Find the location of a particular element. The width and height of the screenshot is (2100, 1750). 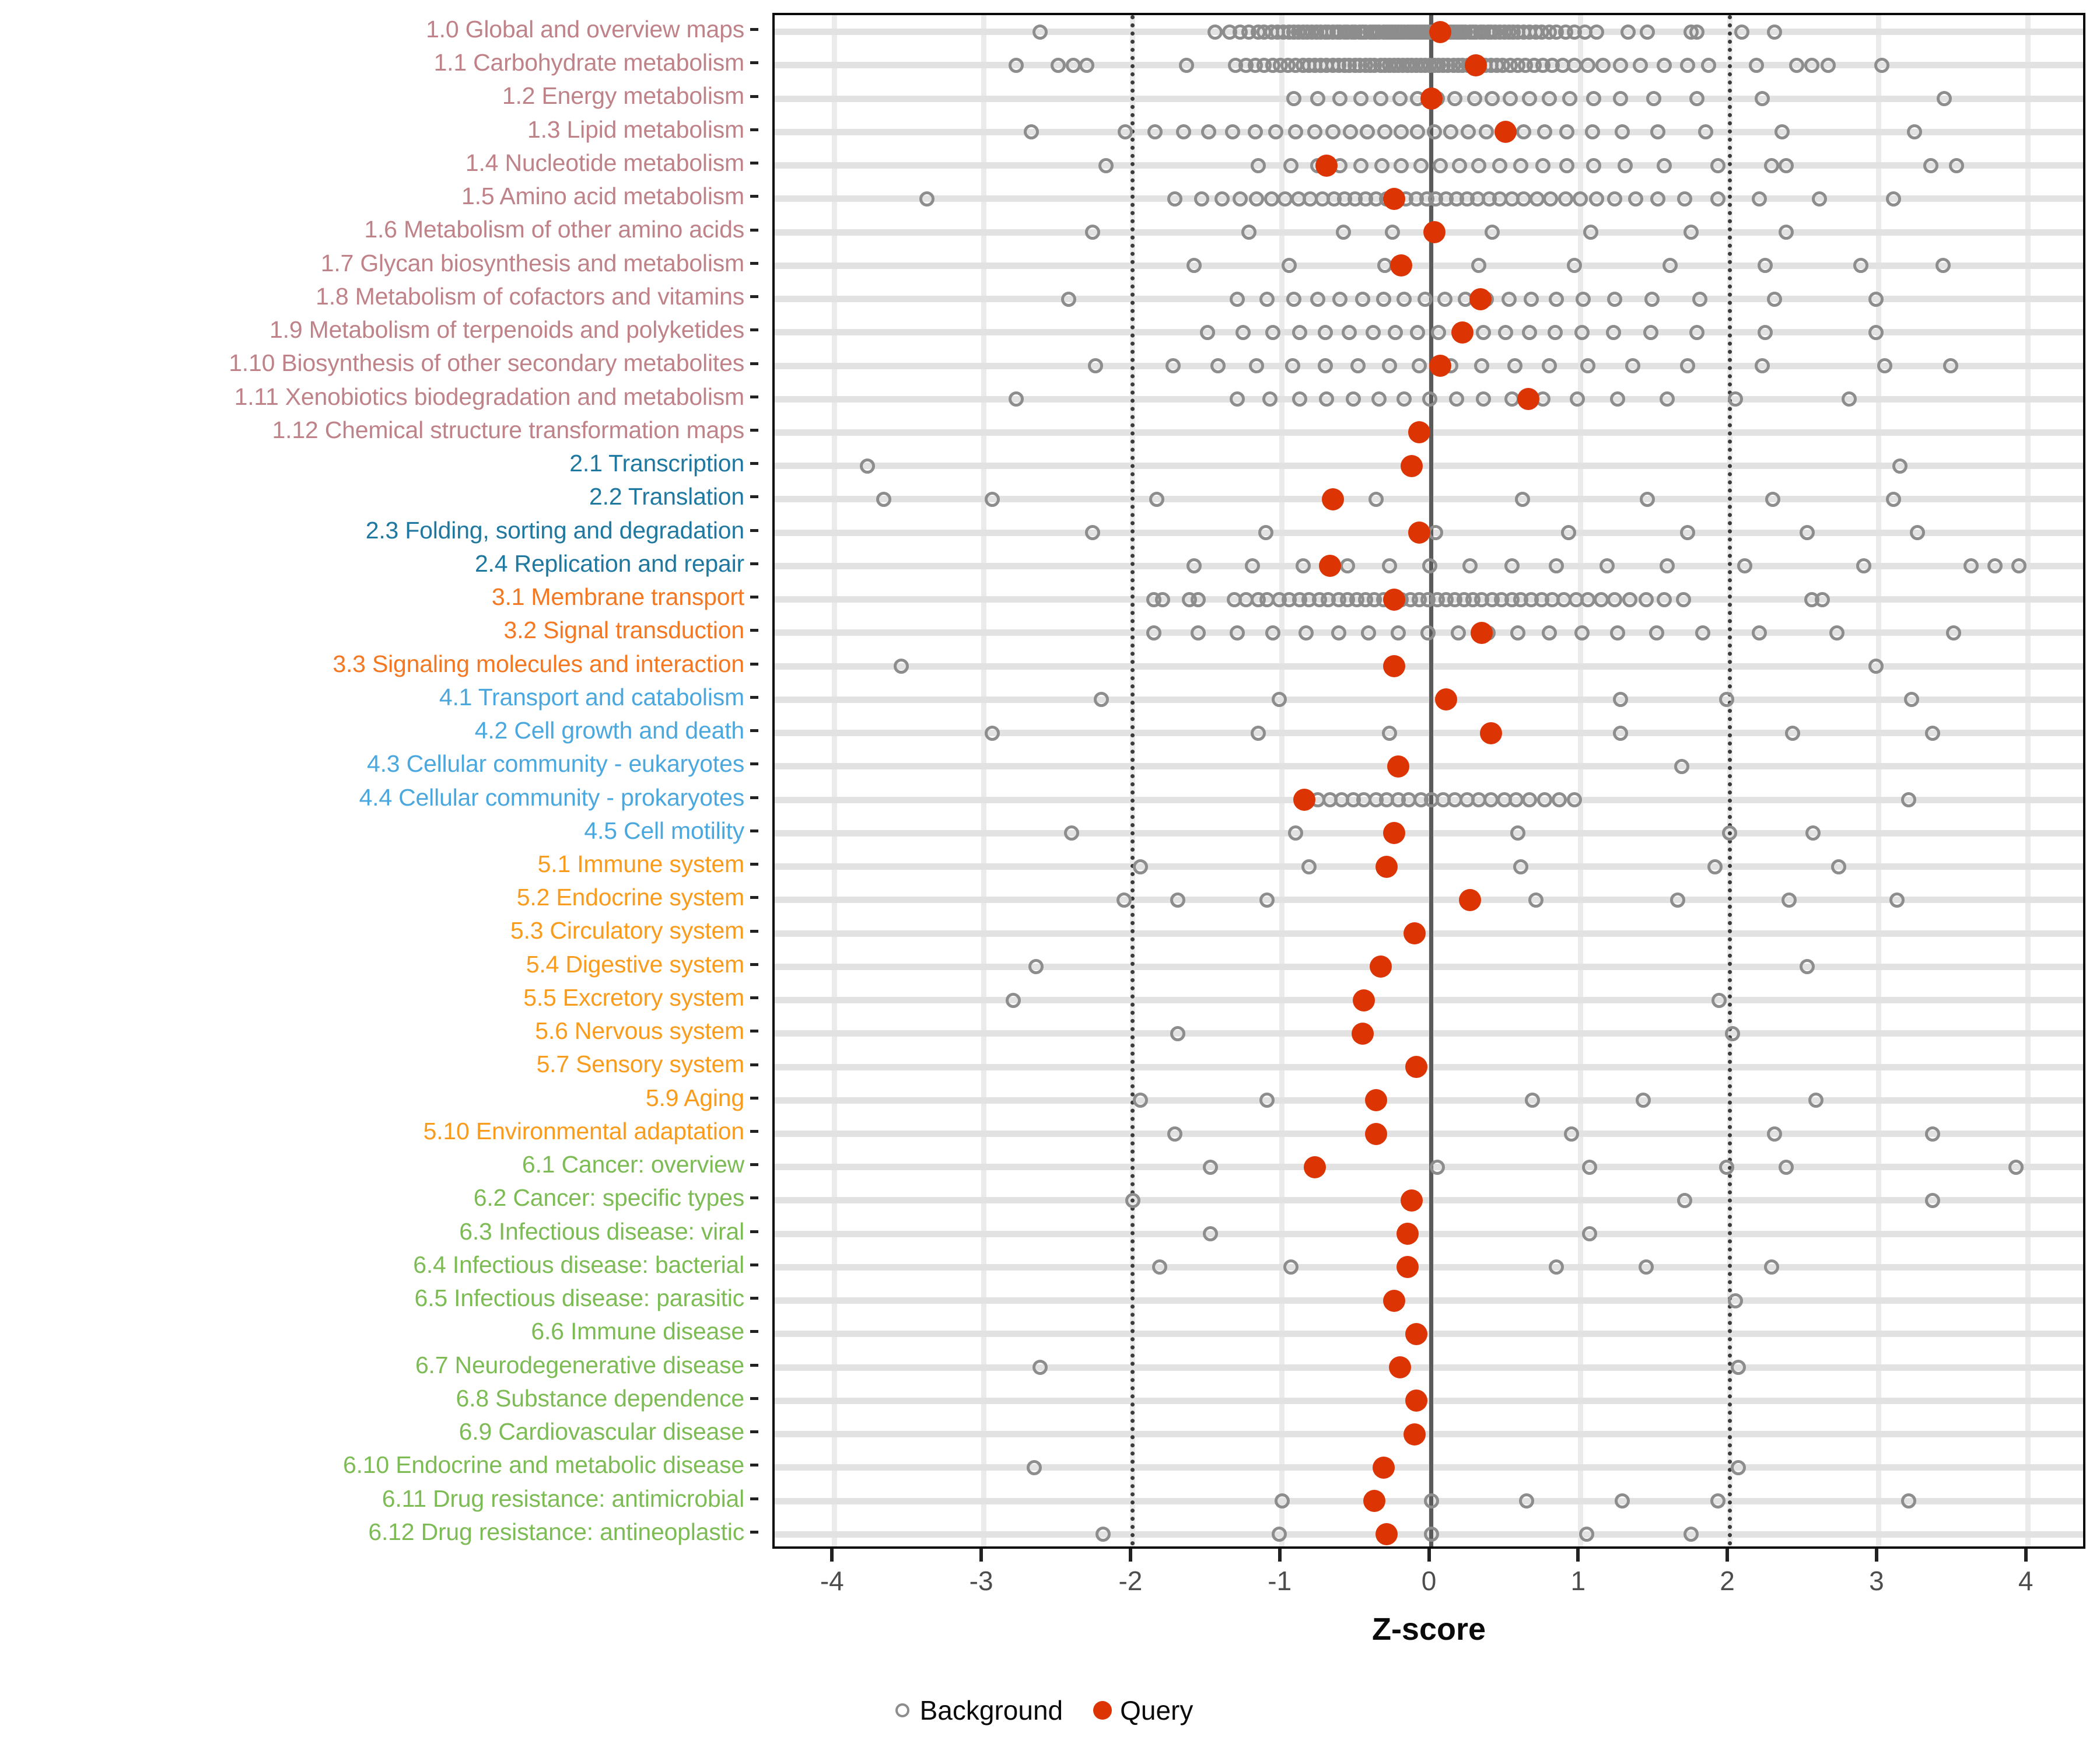

filled-circle-icon is located at coordinates (1102, 1710).